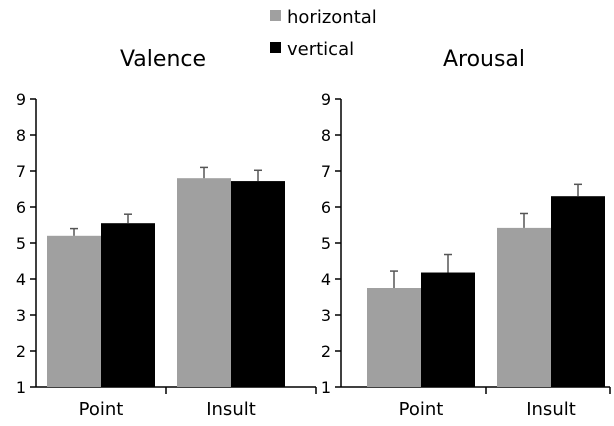  What do you see at coordinates (21, 135) in the screenshot?
I see `y-tick-label-0-8: 8` at bounding box center [21, 135].